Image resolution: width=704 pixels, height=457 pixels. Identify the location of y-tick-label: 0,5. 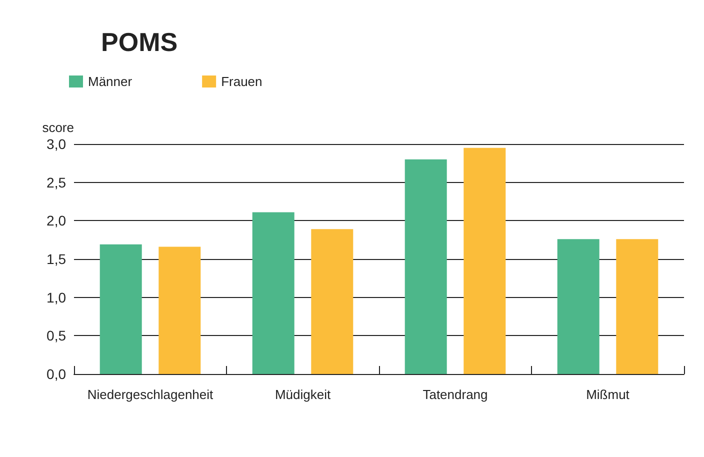
(56, 336).